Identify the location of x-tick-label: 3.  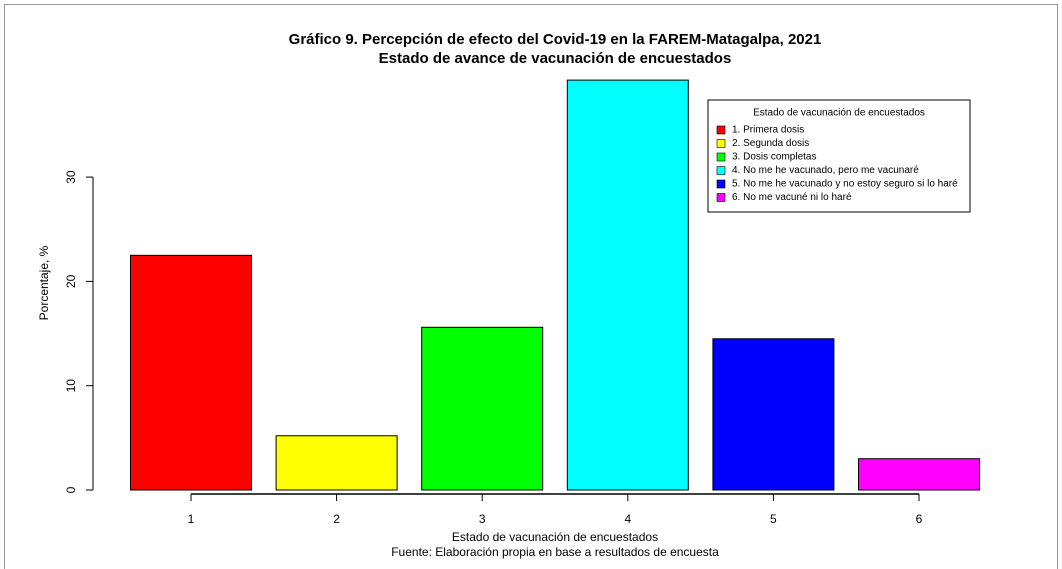
(482, 519).